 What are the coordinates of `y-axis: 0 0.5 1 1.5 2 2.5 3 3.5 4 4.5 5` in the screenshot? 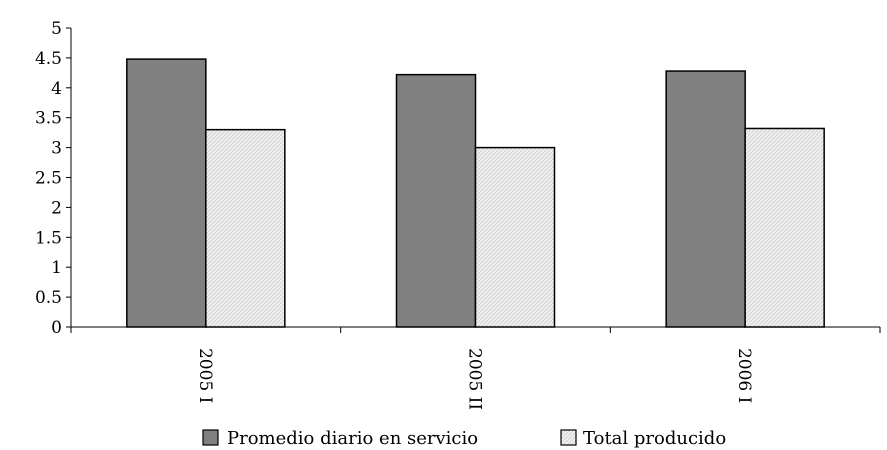 It's located at (53, 178).